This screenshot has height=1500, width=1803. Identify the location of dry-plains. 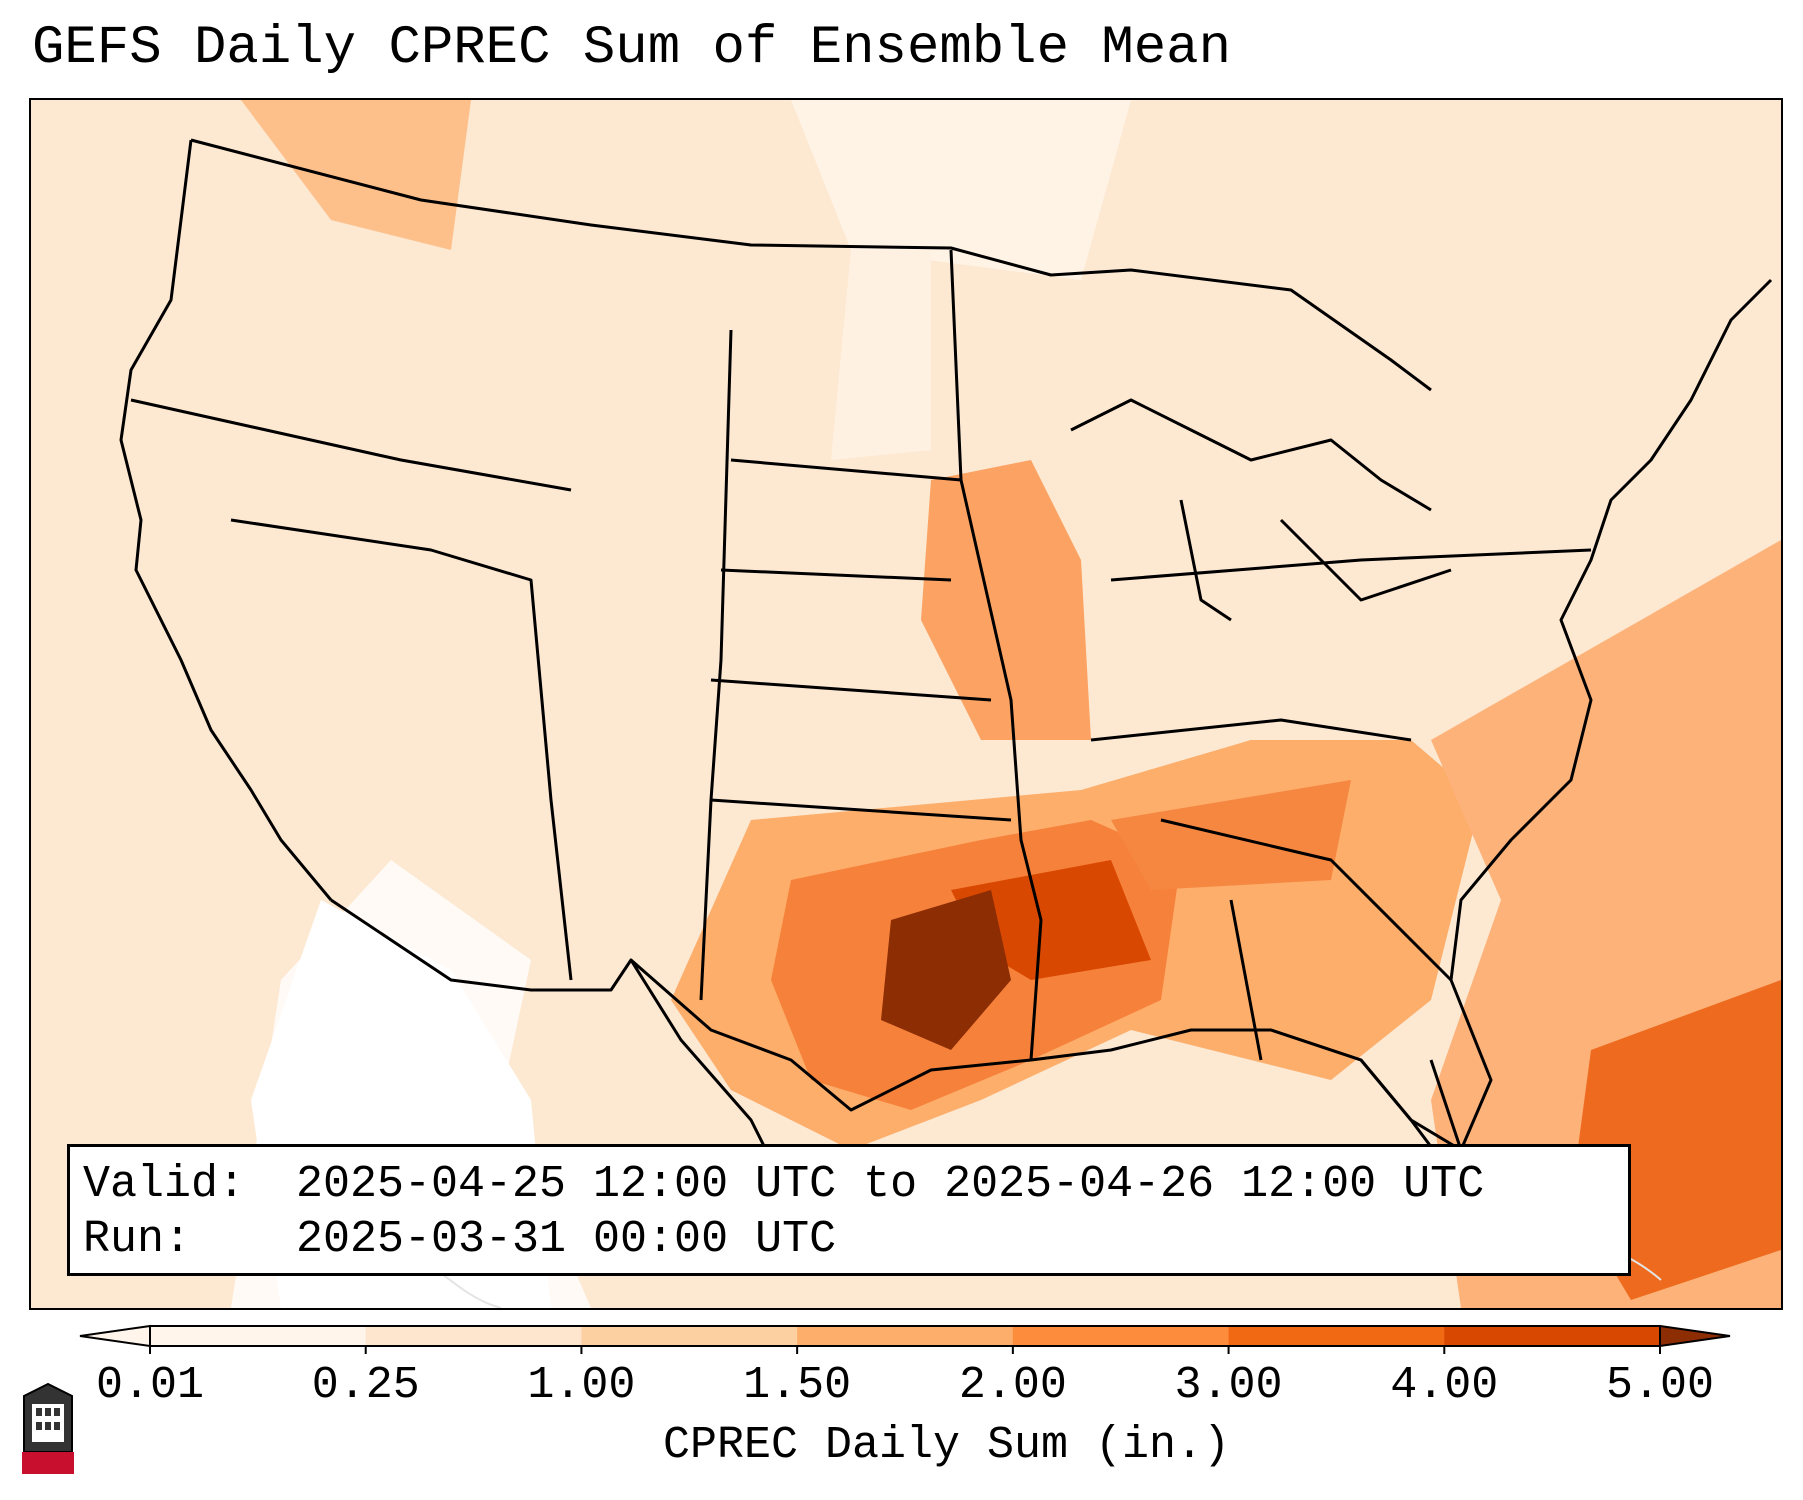
(881, 355).